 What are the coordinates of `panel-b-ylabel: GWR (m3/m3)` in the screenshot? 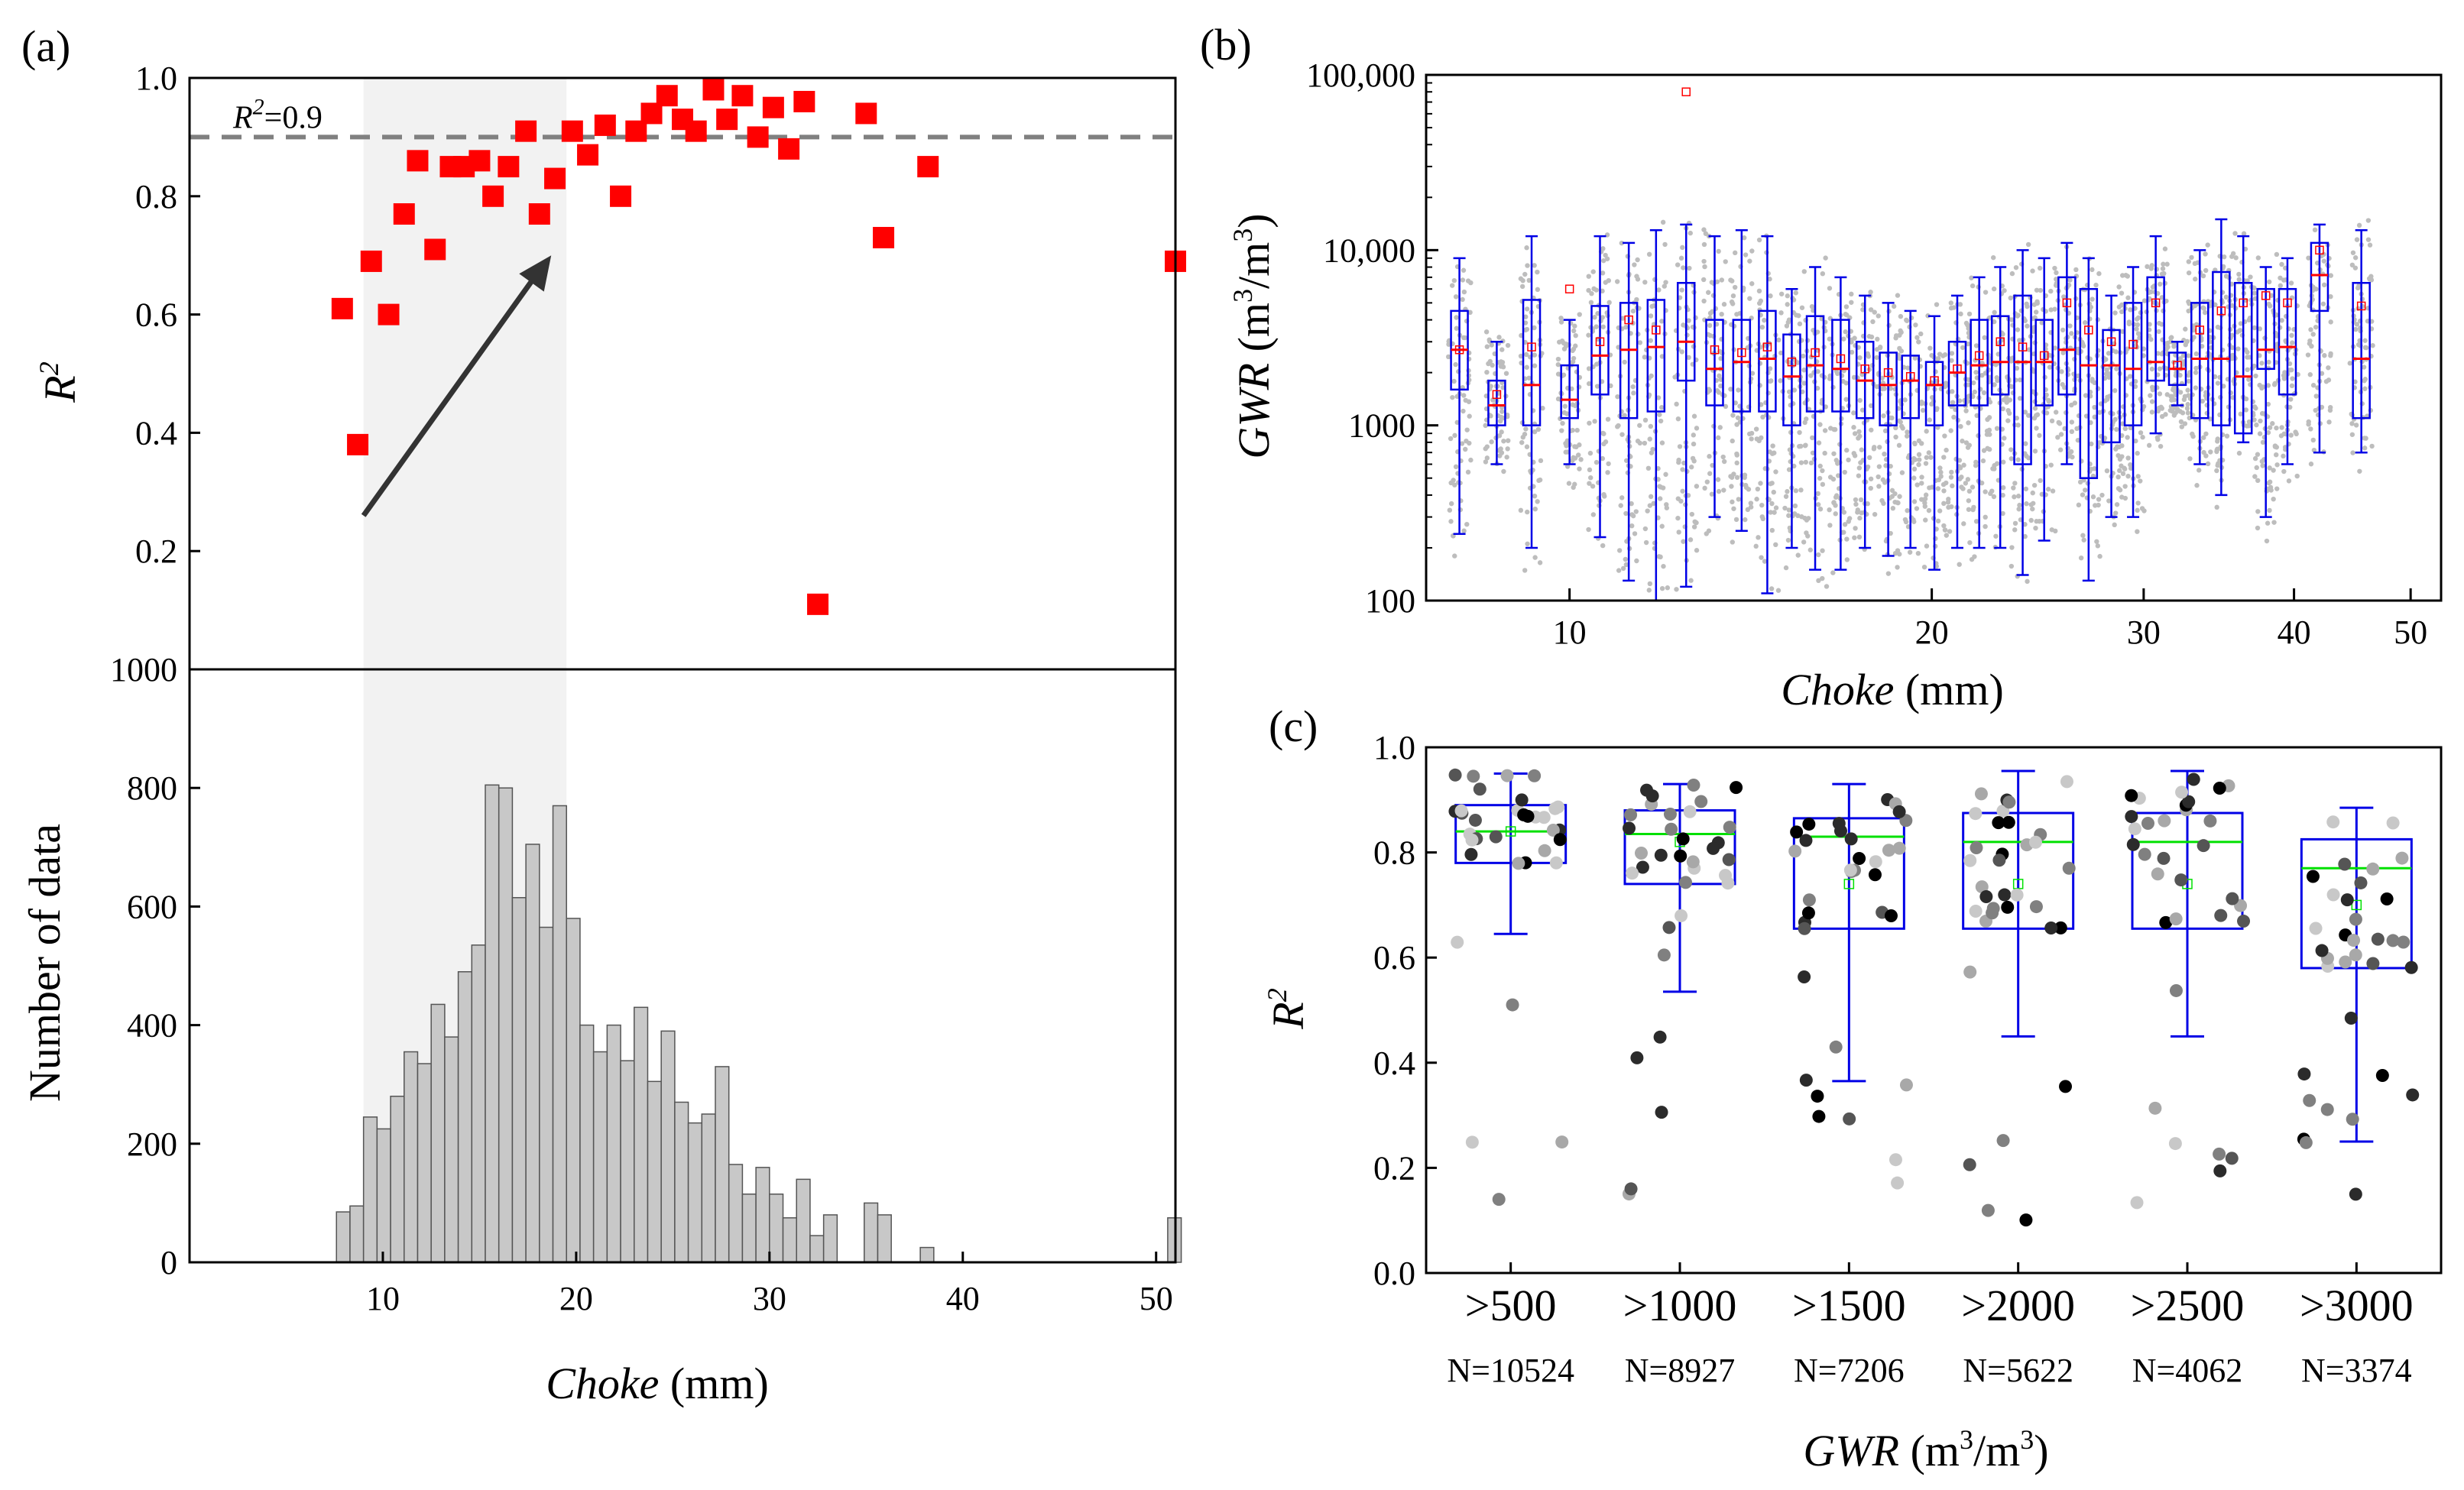 It's located at (1253, 335).